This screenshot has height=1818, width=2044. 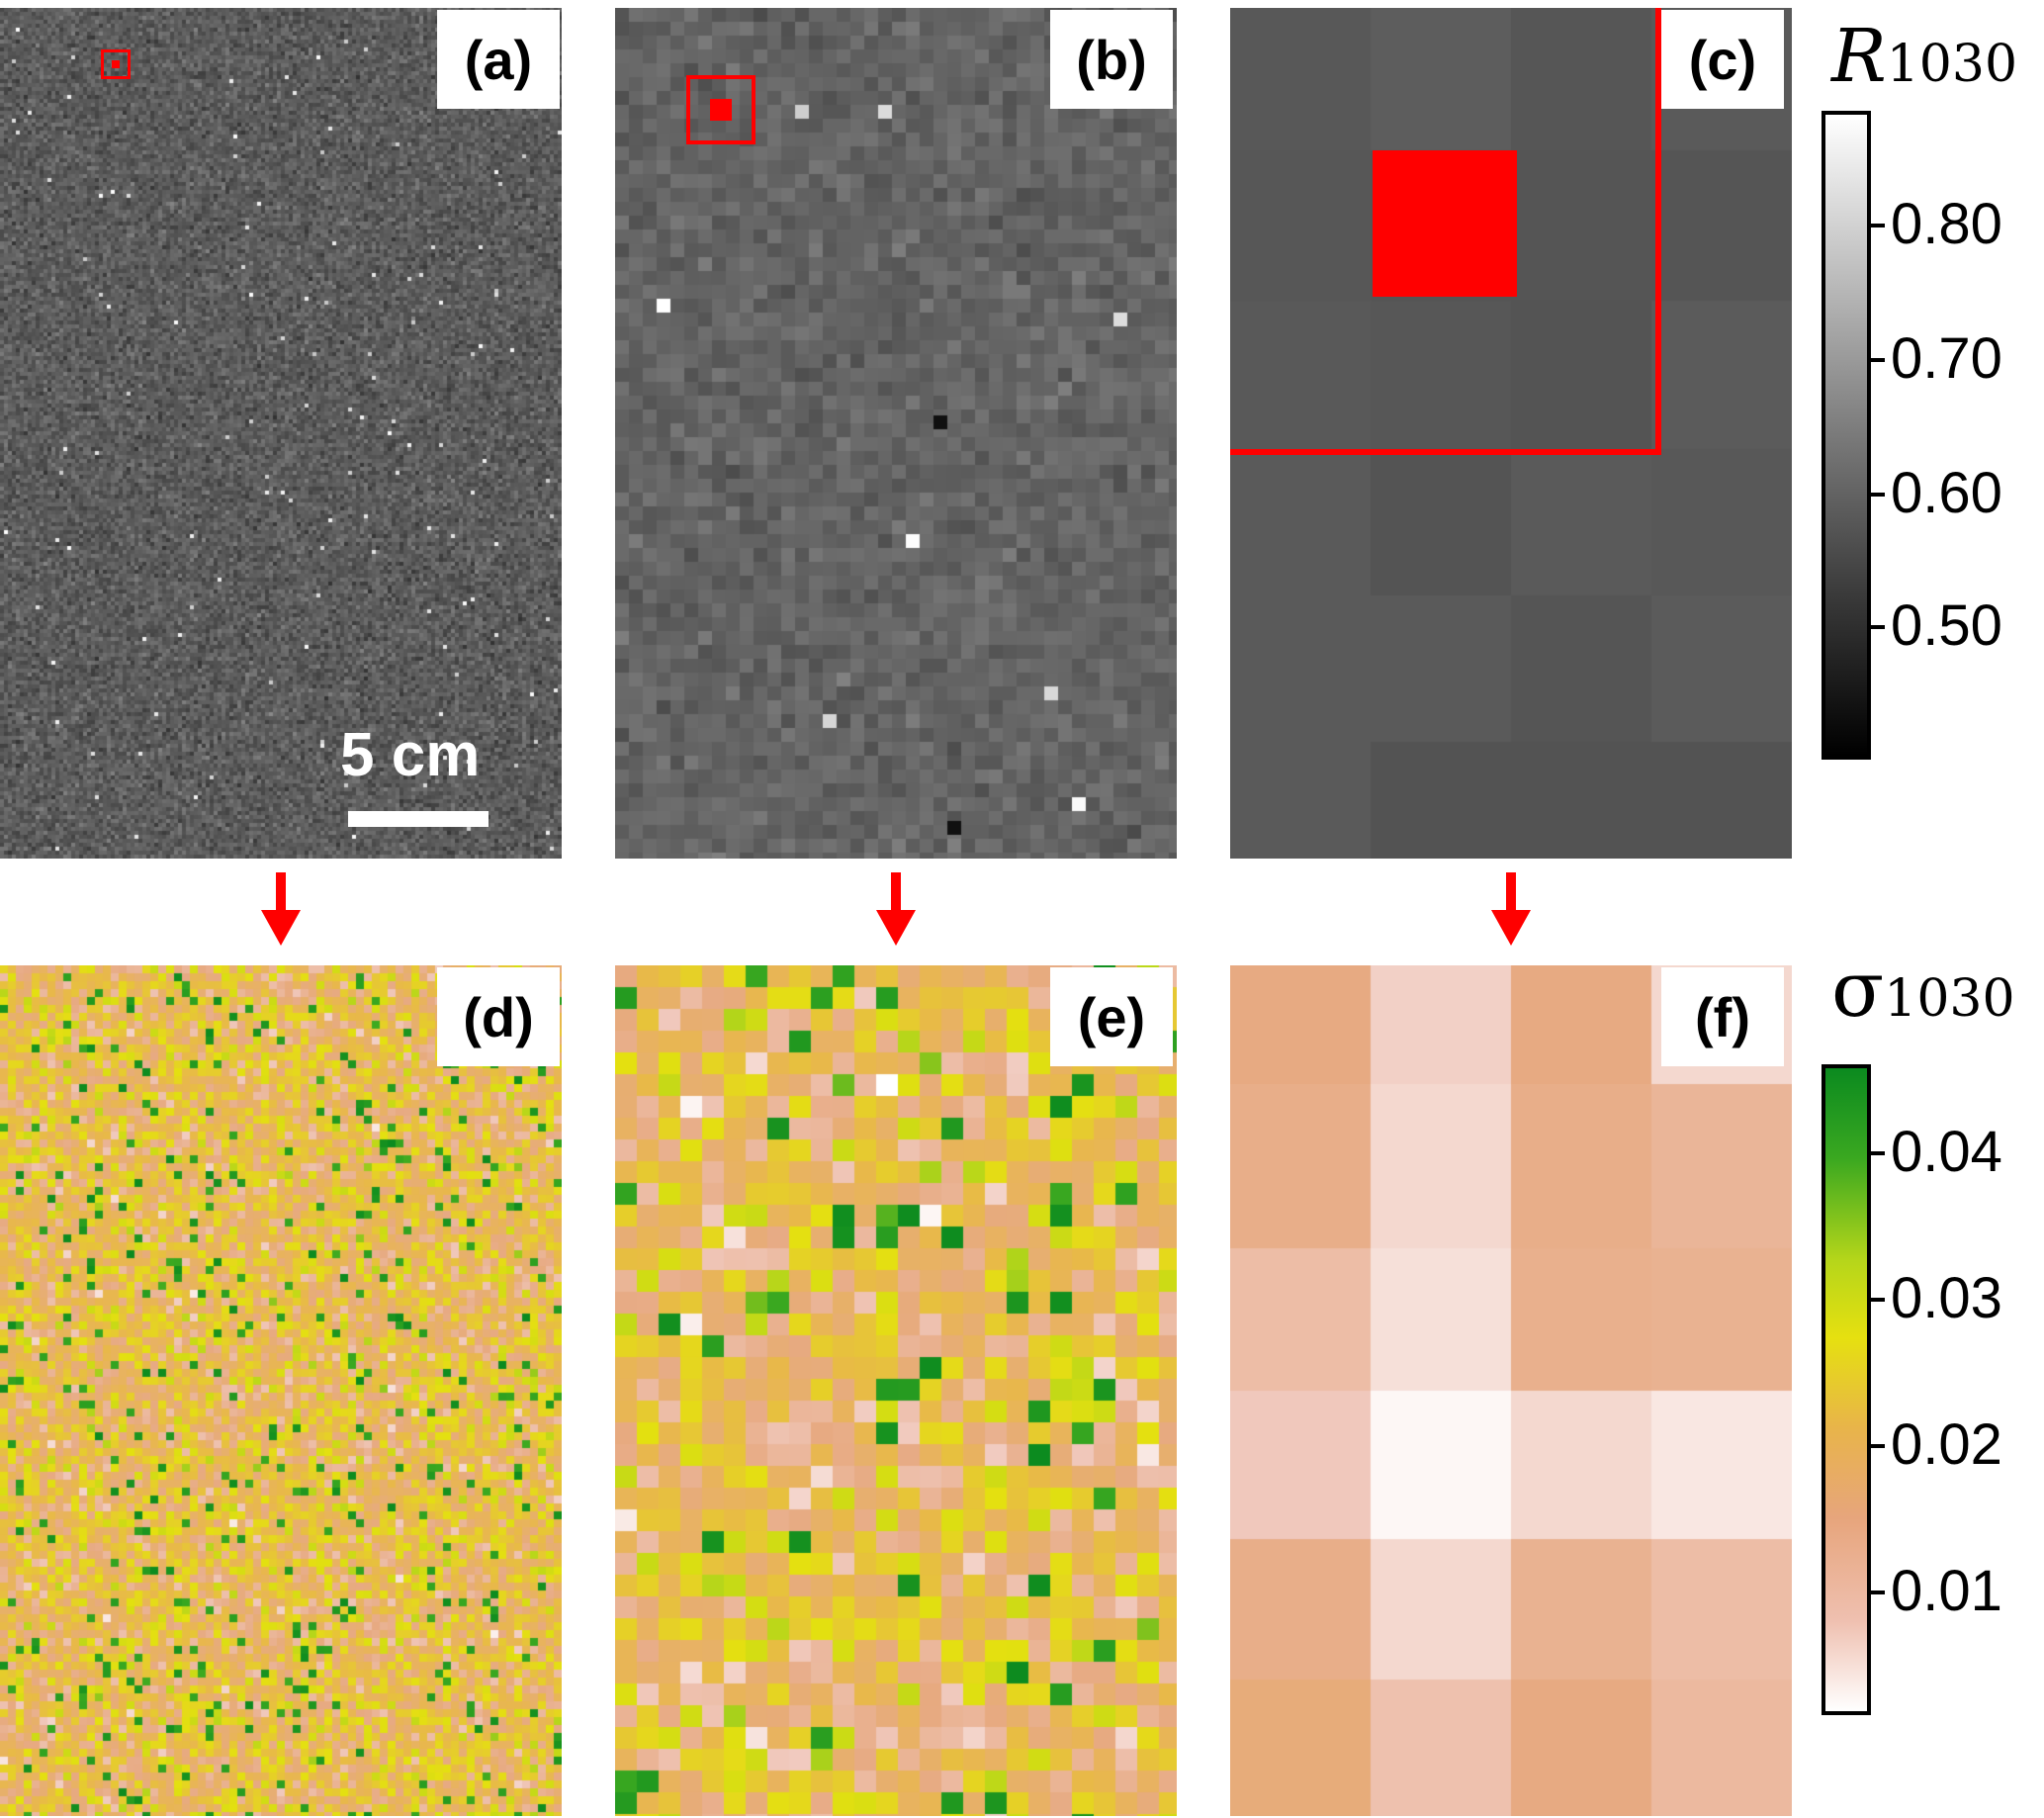 What do you see at coordinates (1111, 59) in the screenshot?
I see `panel-label-b: (b)` at bounding box center [1111, 59].